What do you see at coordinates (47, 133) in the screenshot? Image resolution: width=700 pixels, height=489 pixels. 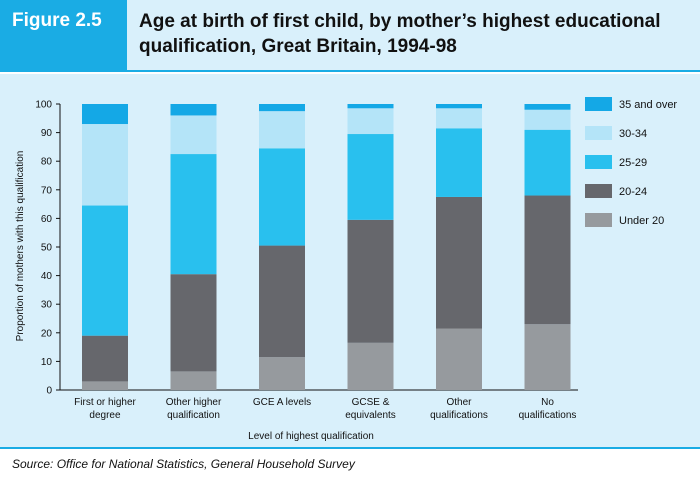 I see `y-tick-label: 90` at bounding box center [47, 133].